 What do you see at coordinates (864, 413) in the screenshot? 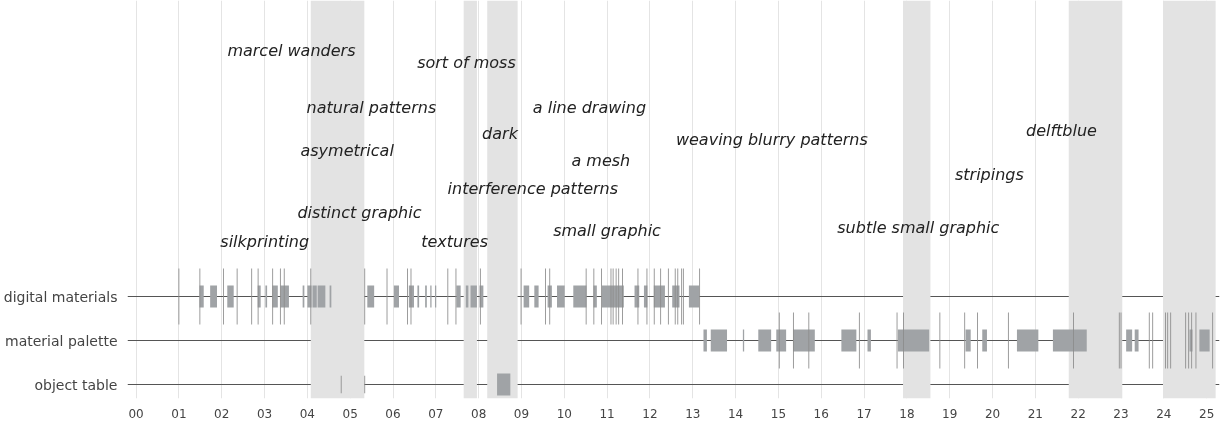
I see `x-tick-label: 17` at bounding box center [864, 413].